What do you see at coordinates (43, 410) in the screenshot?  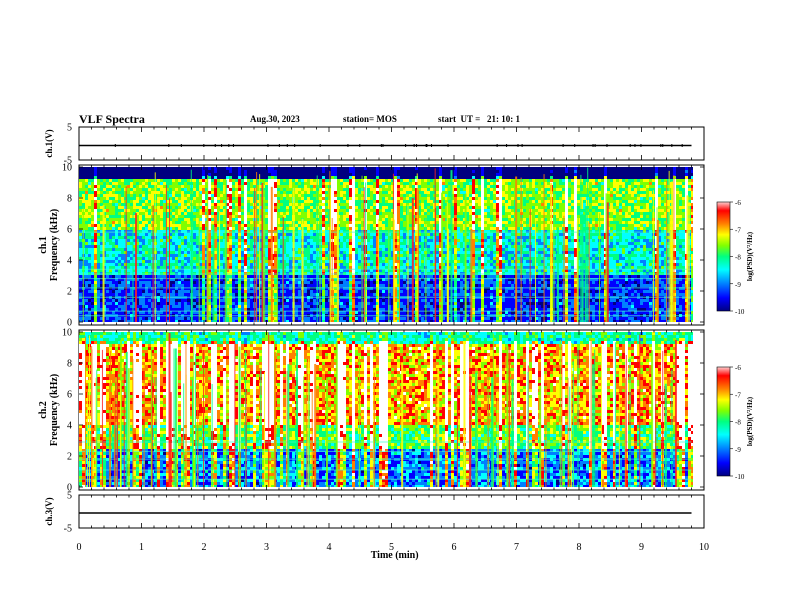 I see `channel-label: ch.2` at bounding box center [43, 410].